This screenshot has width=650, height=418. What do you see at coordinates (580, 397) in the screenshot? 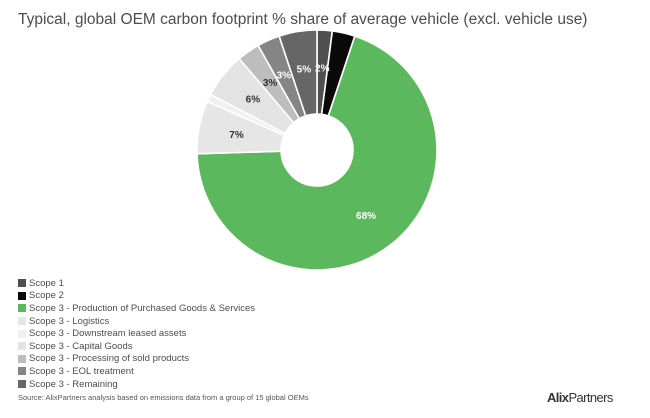
I see `brand-logo: AlixPartners` at bounding box center [580, 397].